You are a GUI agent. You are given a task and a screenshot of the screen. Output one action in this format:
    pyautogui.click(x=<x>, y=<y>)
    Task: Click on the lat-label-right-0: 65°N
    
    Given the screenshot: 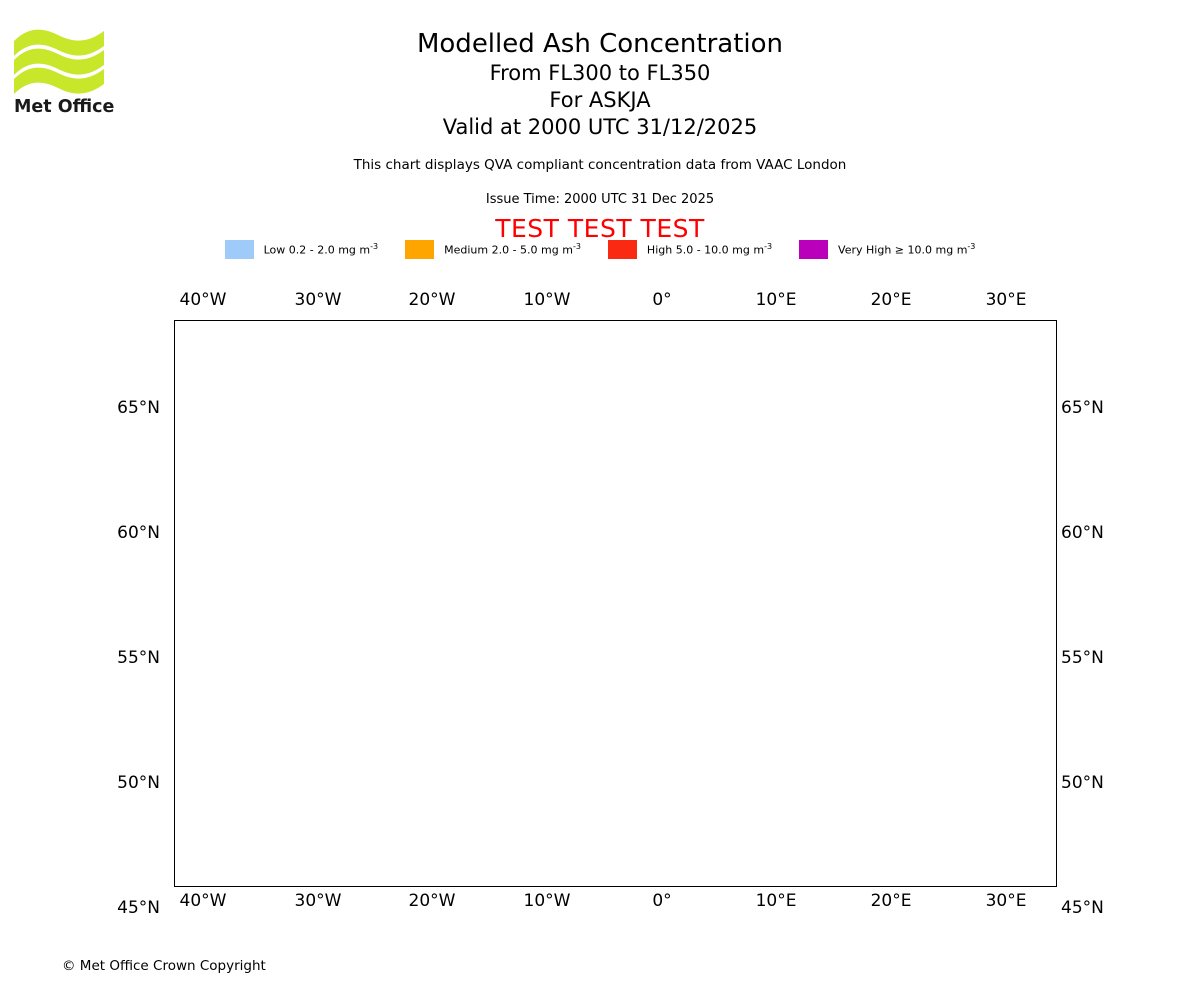 What is the action you would take?
    pyautogui.click(x=1082, y=408)
    